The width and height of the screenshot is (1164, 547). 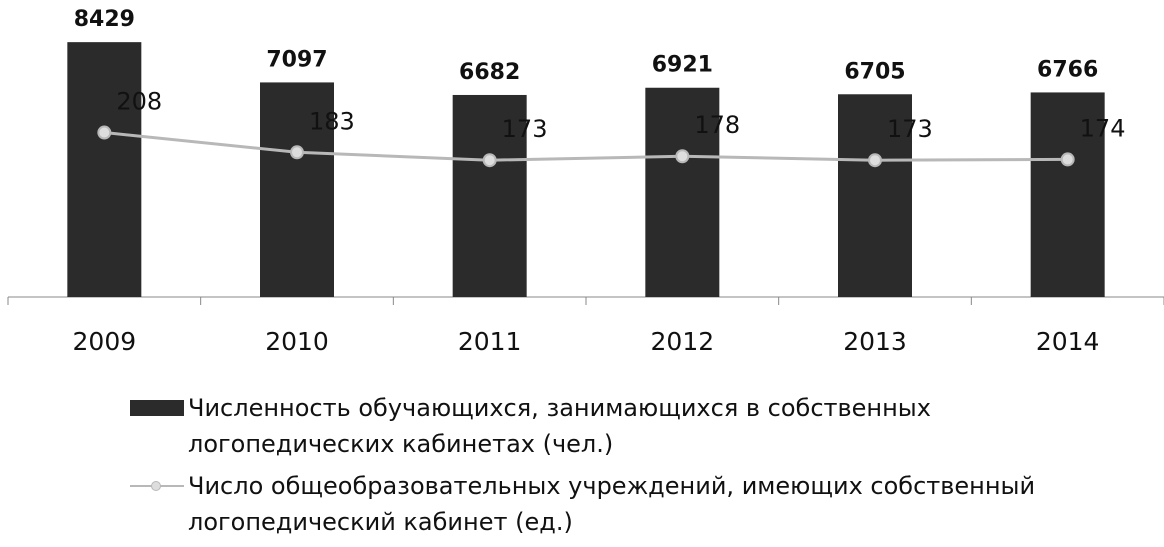 What do you see at coordinates (490, 341) in the screenshot?
I see `x-tick-label: 2011` at bounding box center [490, 341].